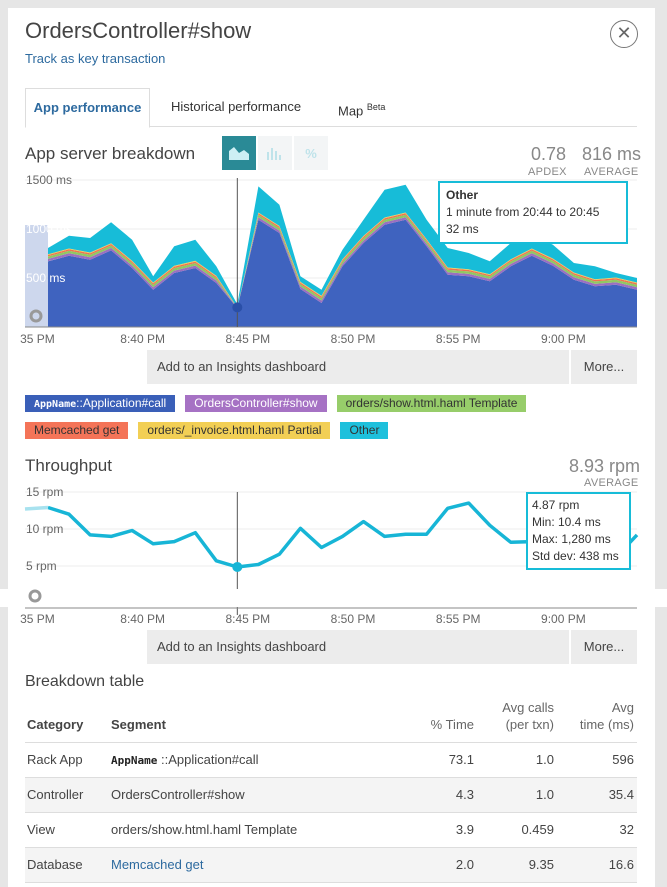 The width and height of the screenshot is (667, 887). What do you see at coordinates (612, 154) in the screenshot?
I see `average-value: 816 ms` at bounding box center [612, 154].